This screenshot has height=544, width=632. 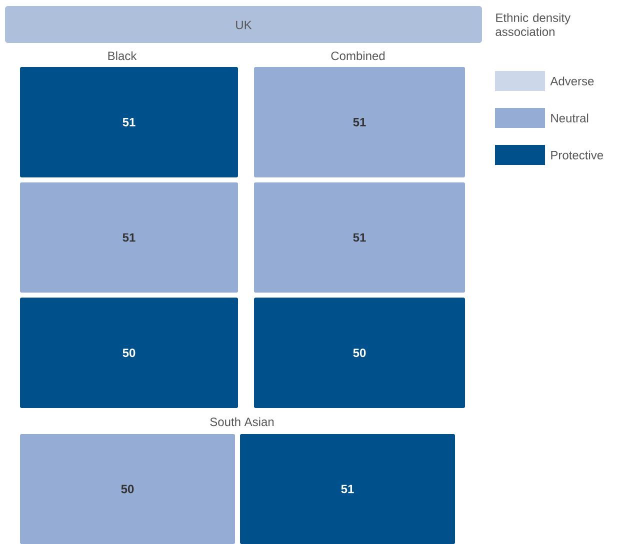 I want to click on text: South Asian, so click(x=242, y=421).